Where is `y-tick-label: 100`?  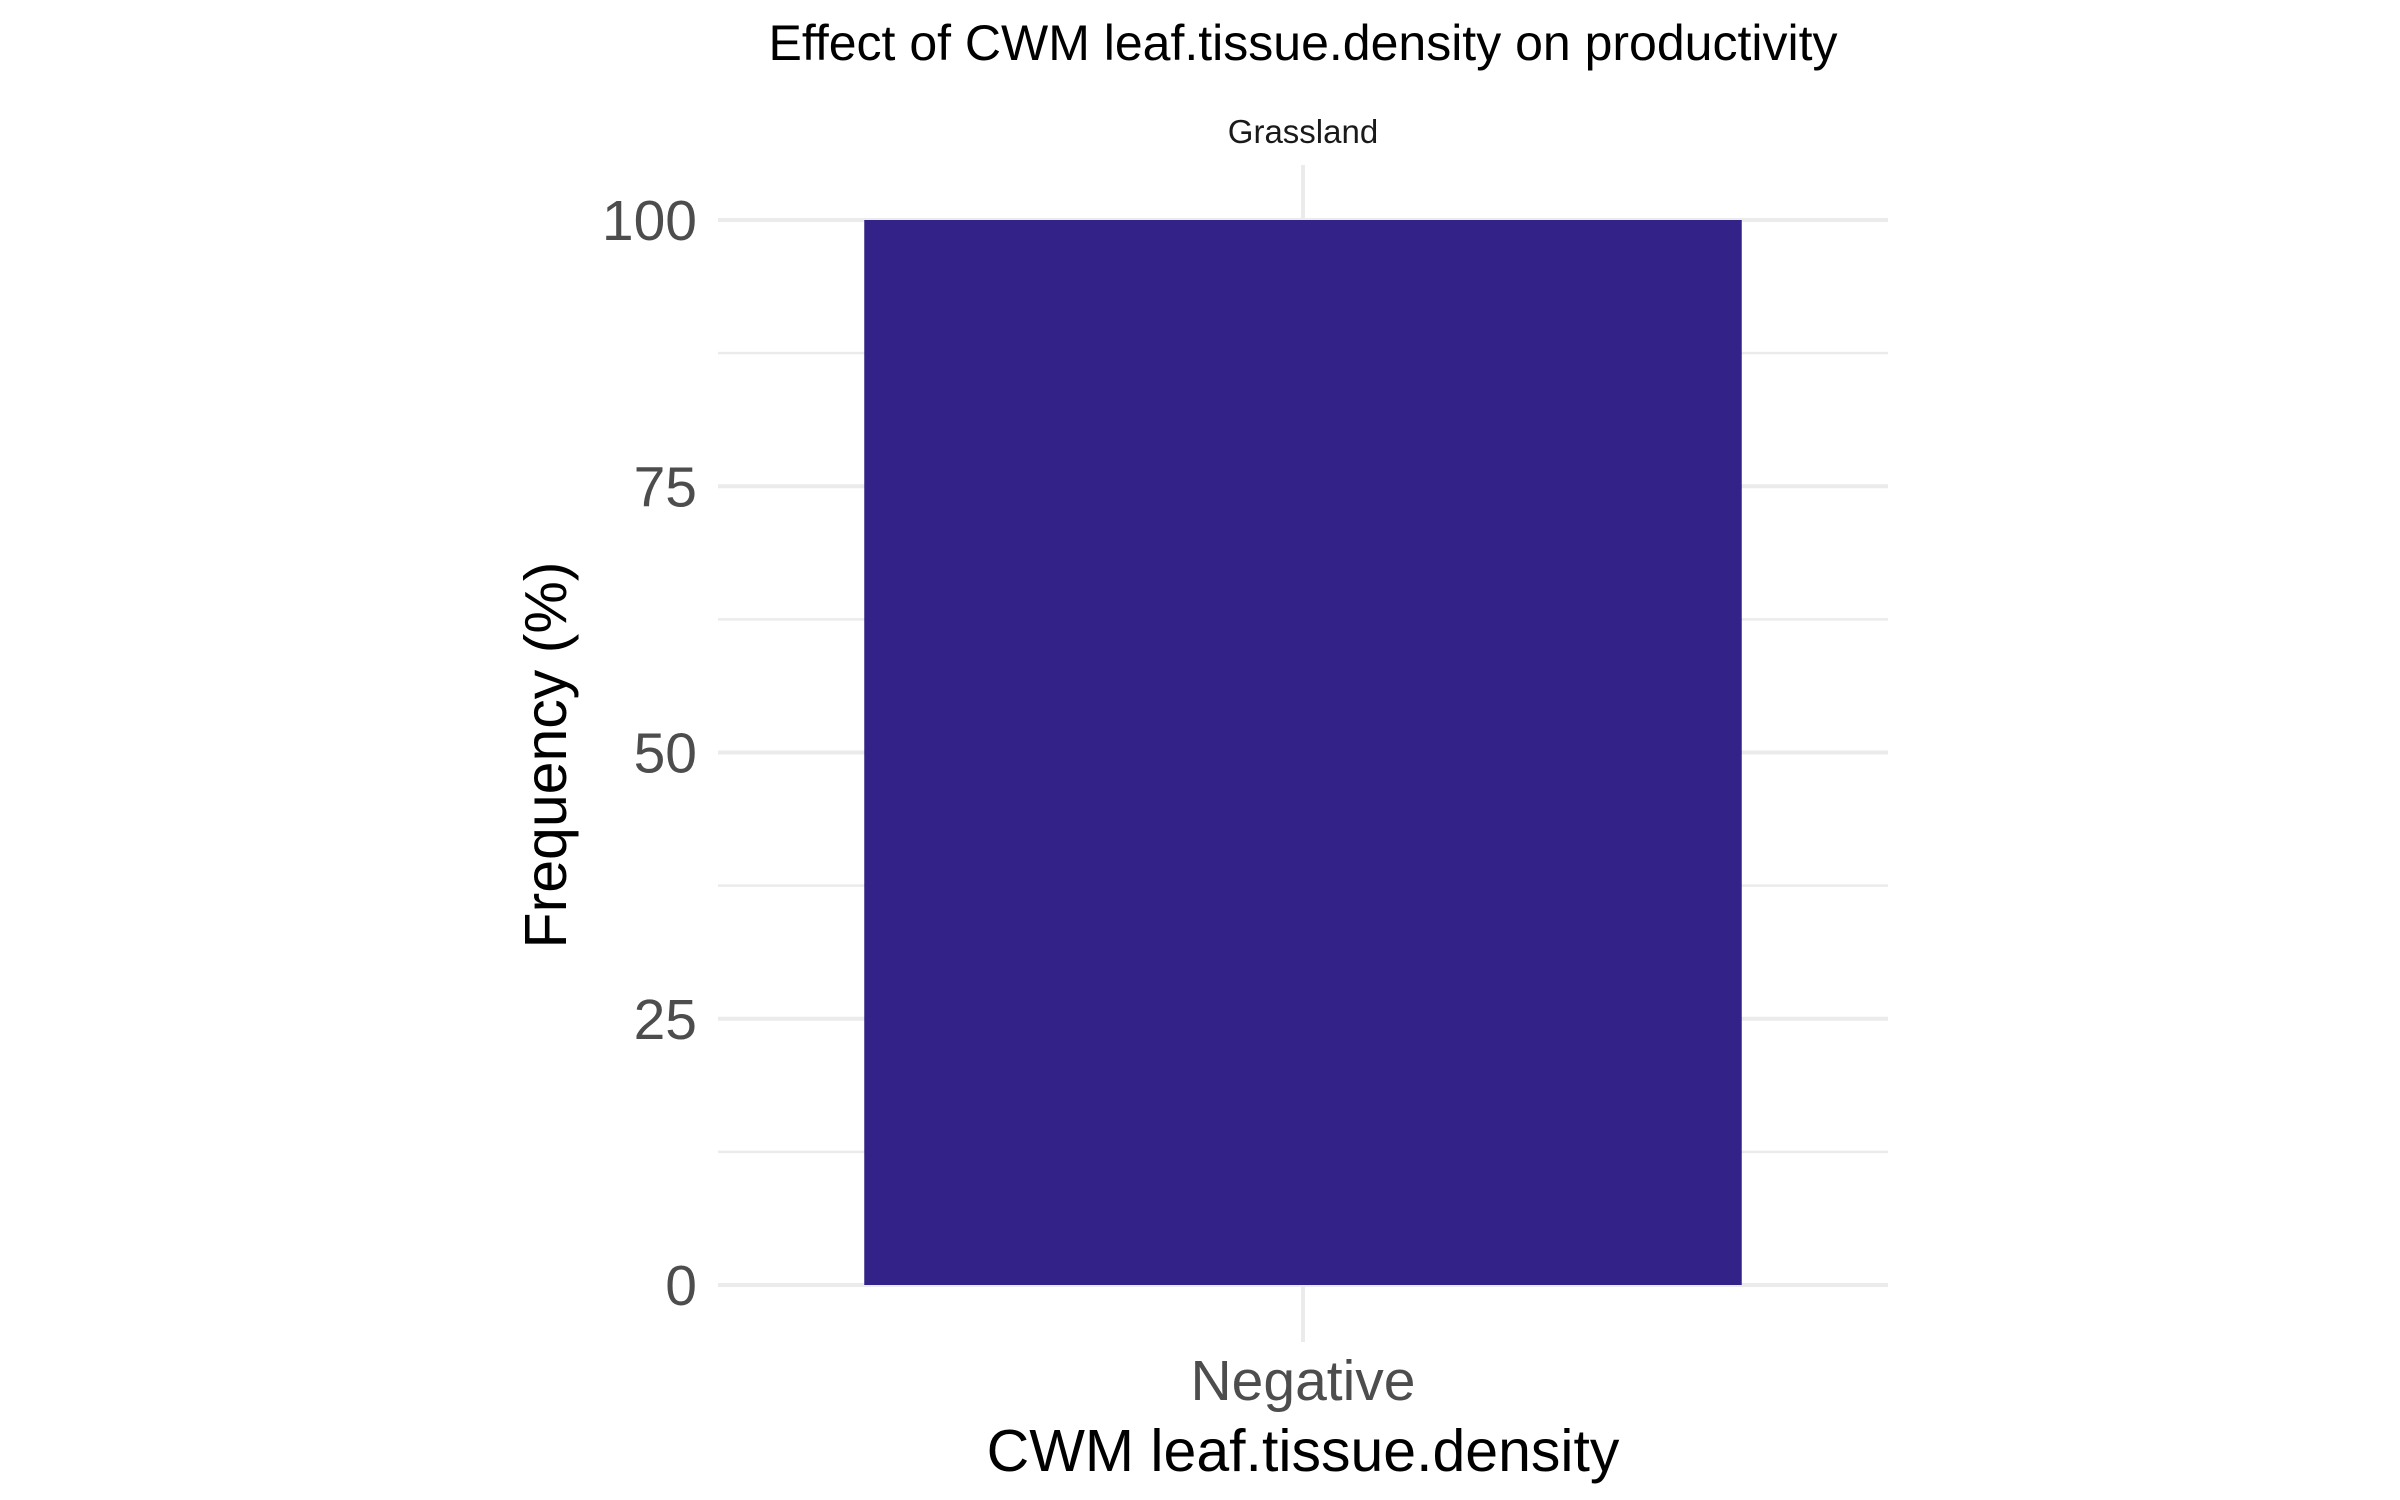
y-tick-label: 100 is located at coordinates (649, 221).